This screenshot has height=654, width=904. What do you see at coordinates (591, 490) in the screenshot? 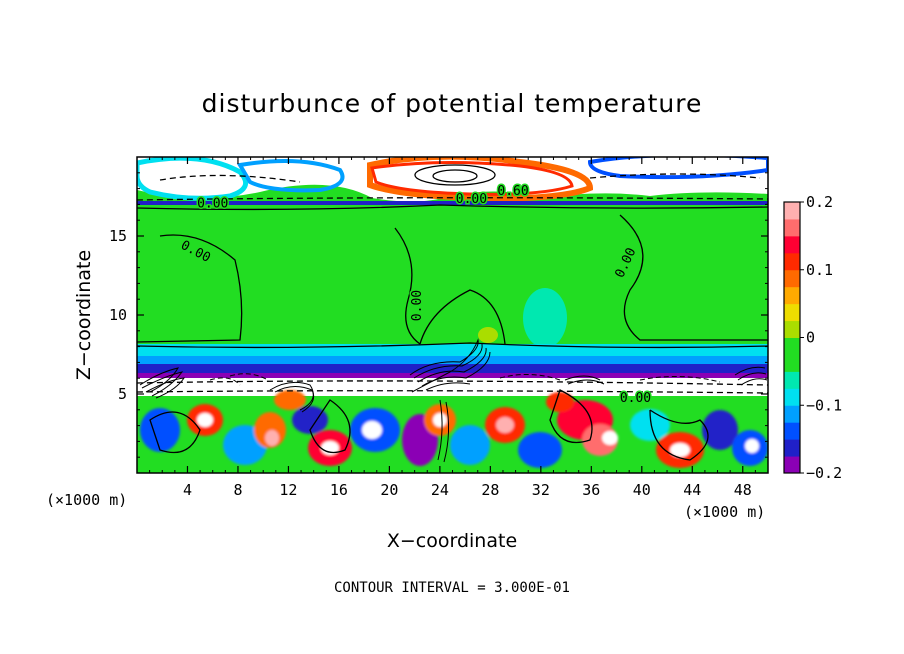
I see `x-tick-label: 36` at bounding box center [591, 490].